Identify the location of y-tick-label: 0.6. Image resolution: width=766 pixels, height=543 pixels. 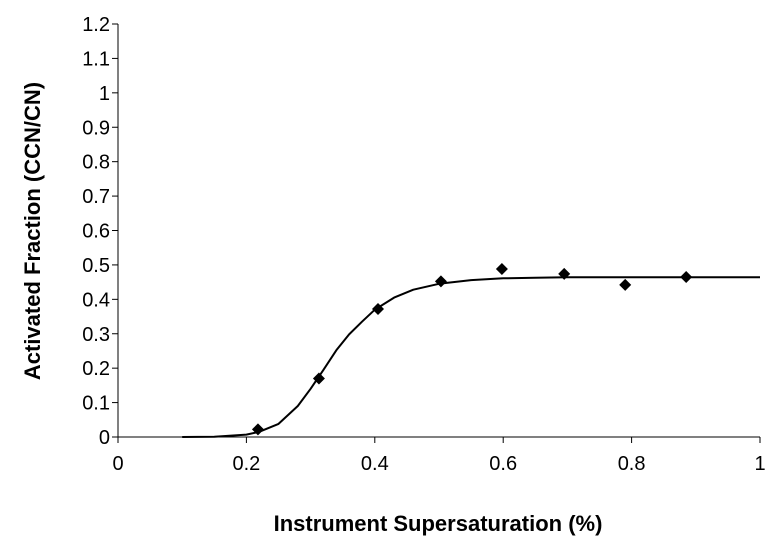
(96, 232).